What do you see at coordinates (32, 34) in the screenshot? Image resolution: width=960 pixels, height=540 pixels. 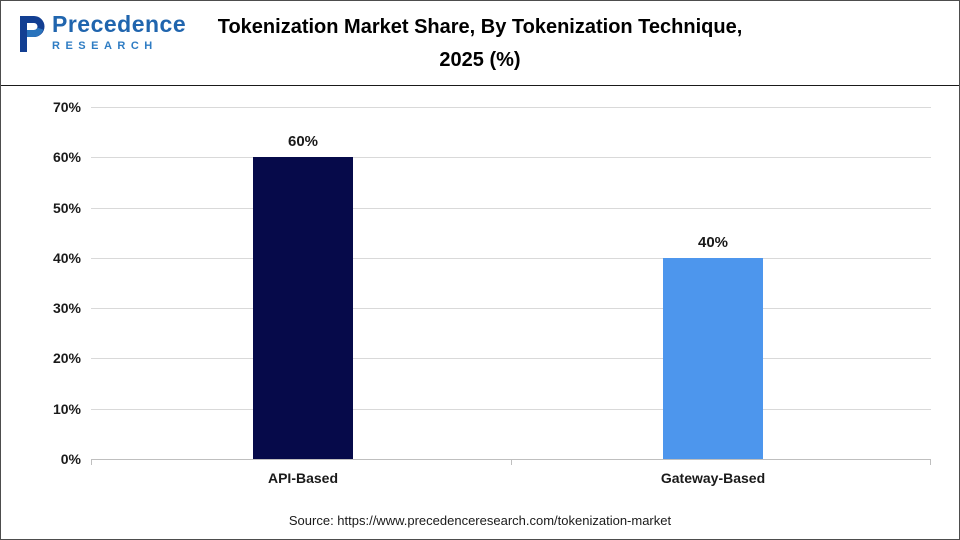 I see `brand-logo-p-icon` at bounding box center [32, 34].